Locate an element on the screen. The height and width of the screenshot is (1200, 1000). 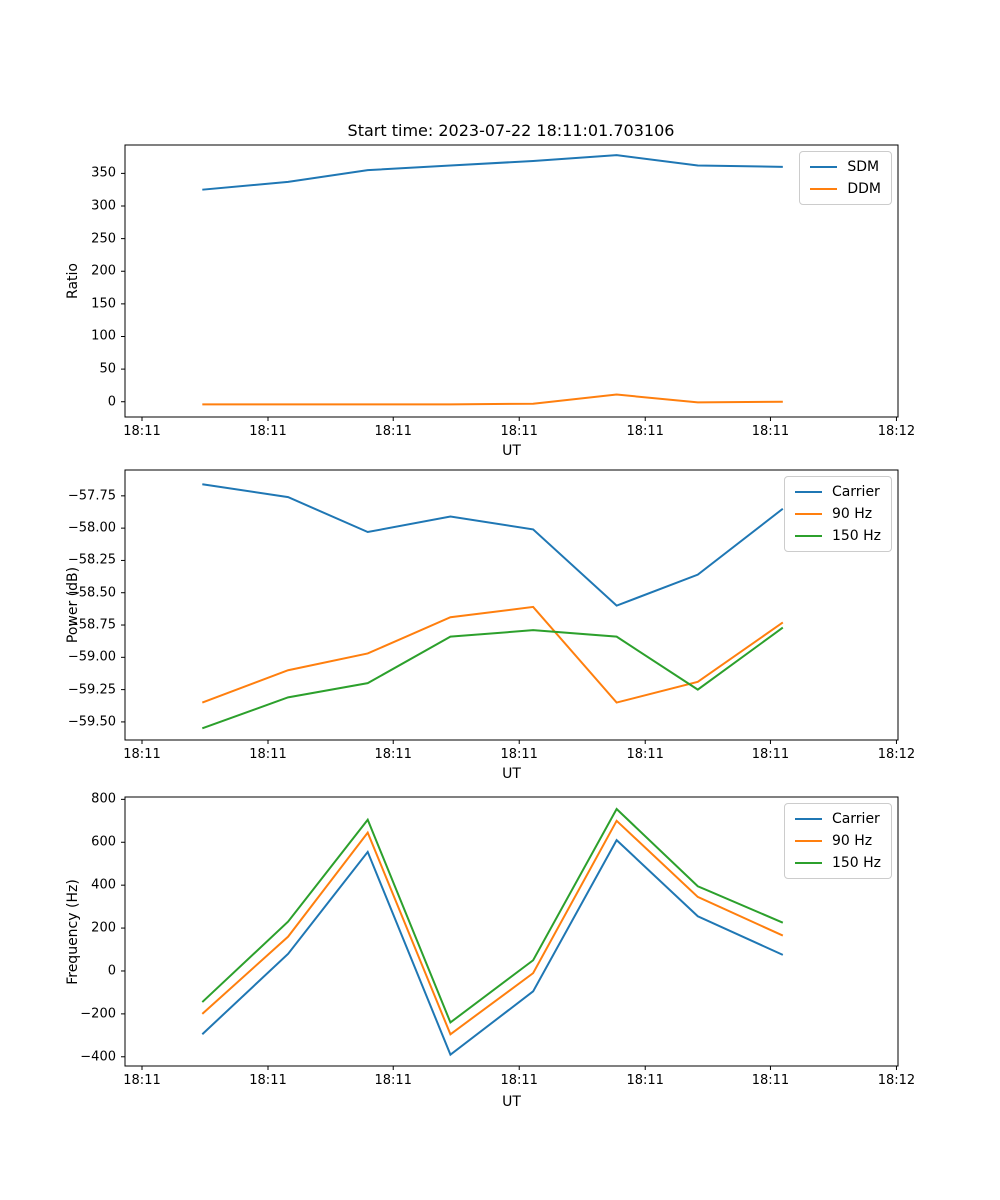
figure-title: Start time: 2023-07-22 18:11:01.703106 is located at coordinates (511, 130).